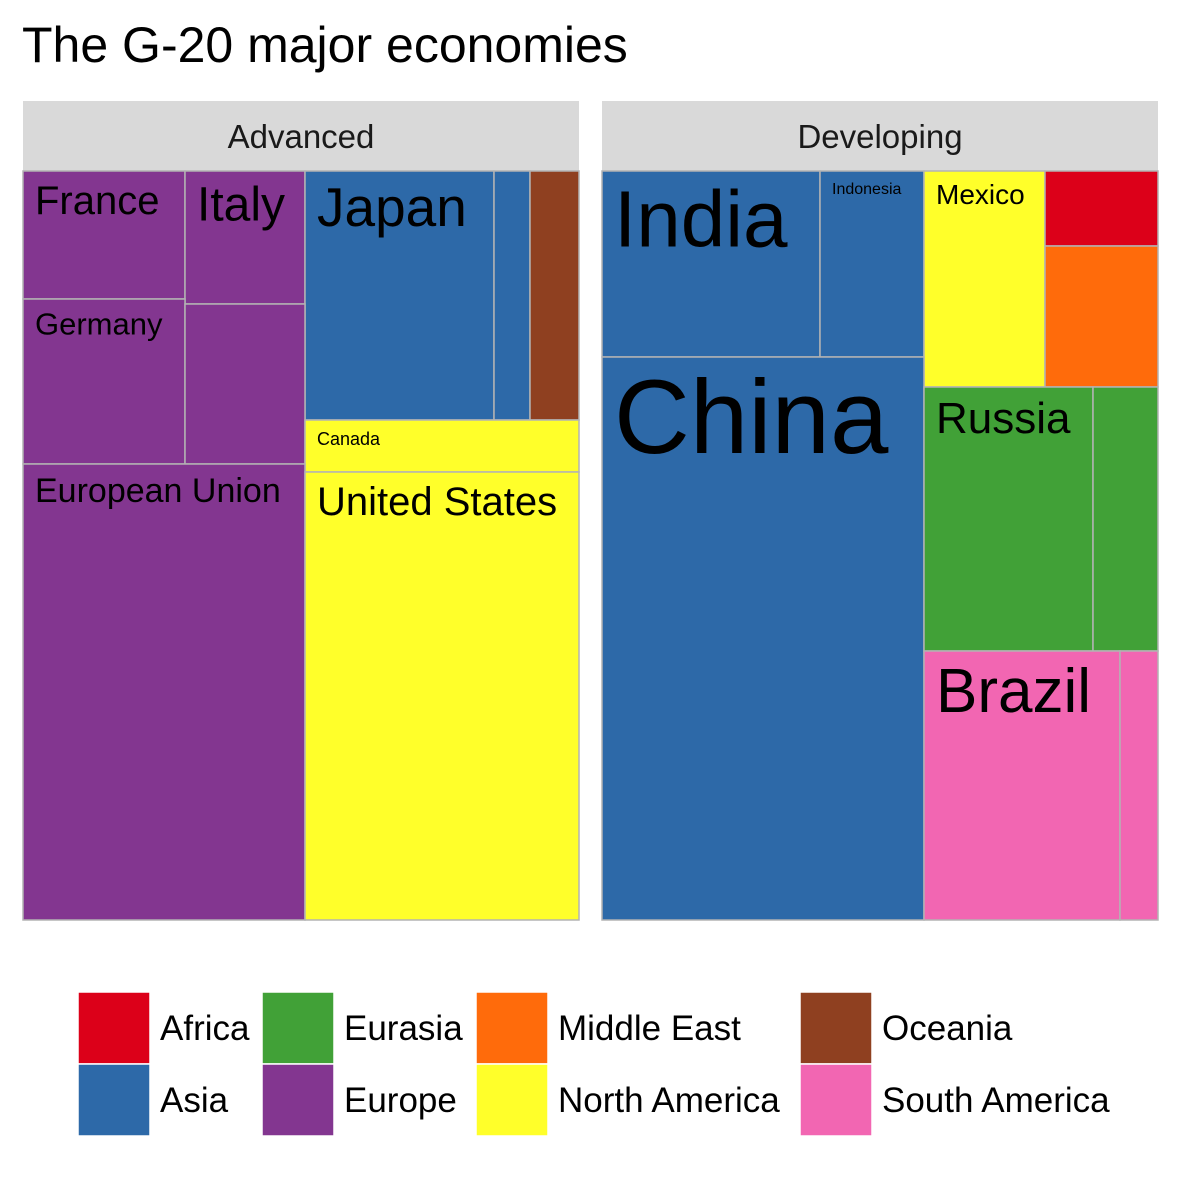  What do you see at coordinates (836, 1100) in the screenshot?
I see `legend-key-south-america` at bounding box center [836, 1100].